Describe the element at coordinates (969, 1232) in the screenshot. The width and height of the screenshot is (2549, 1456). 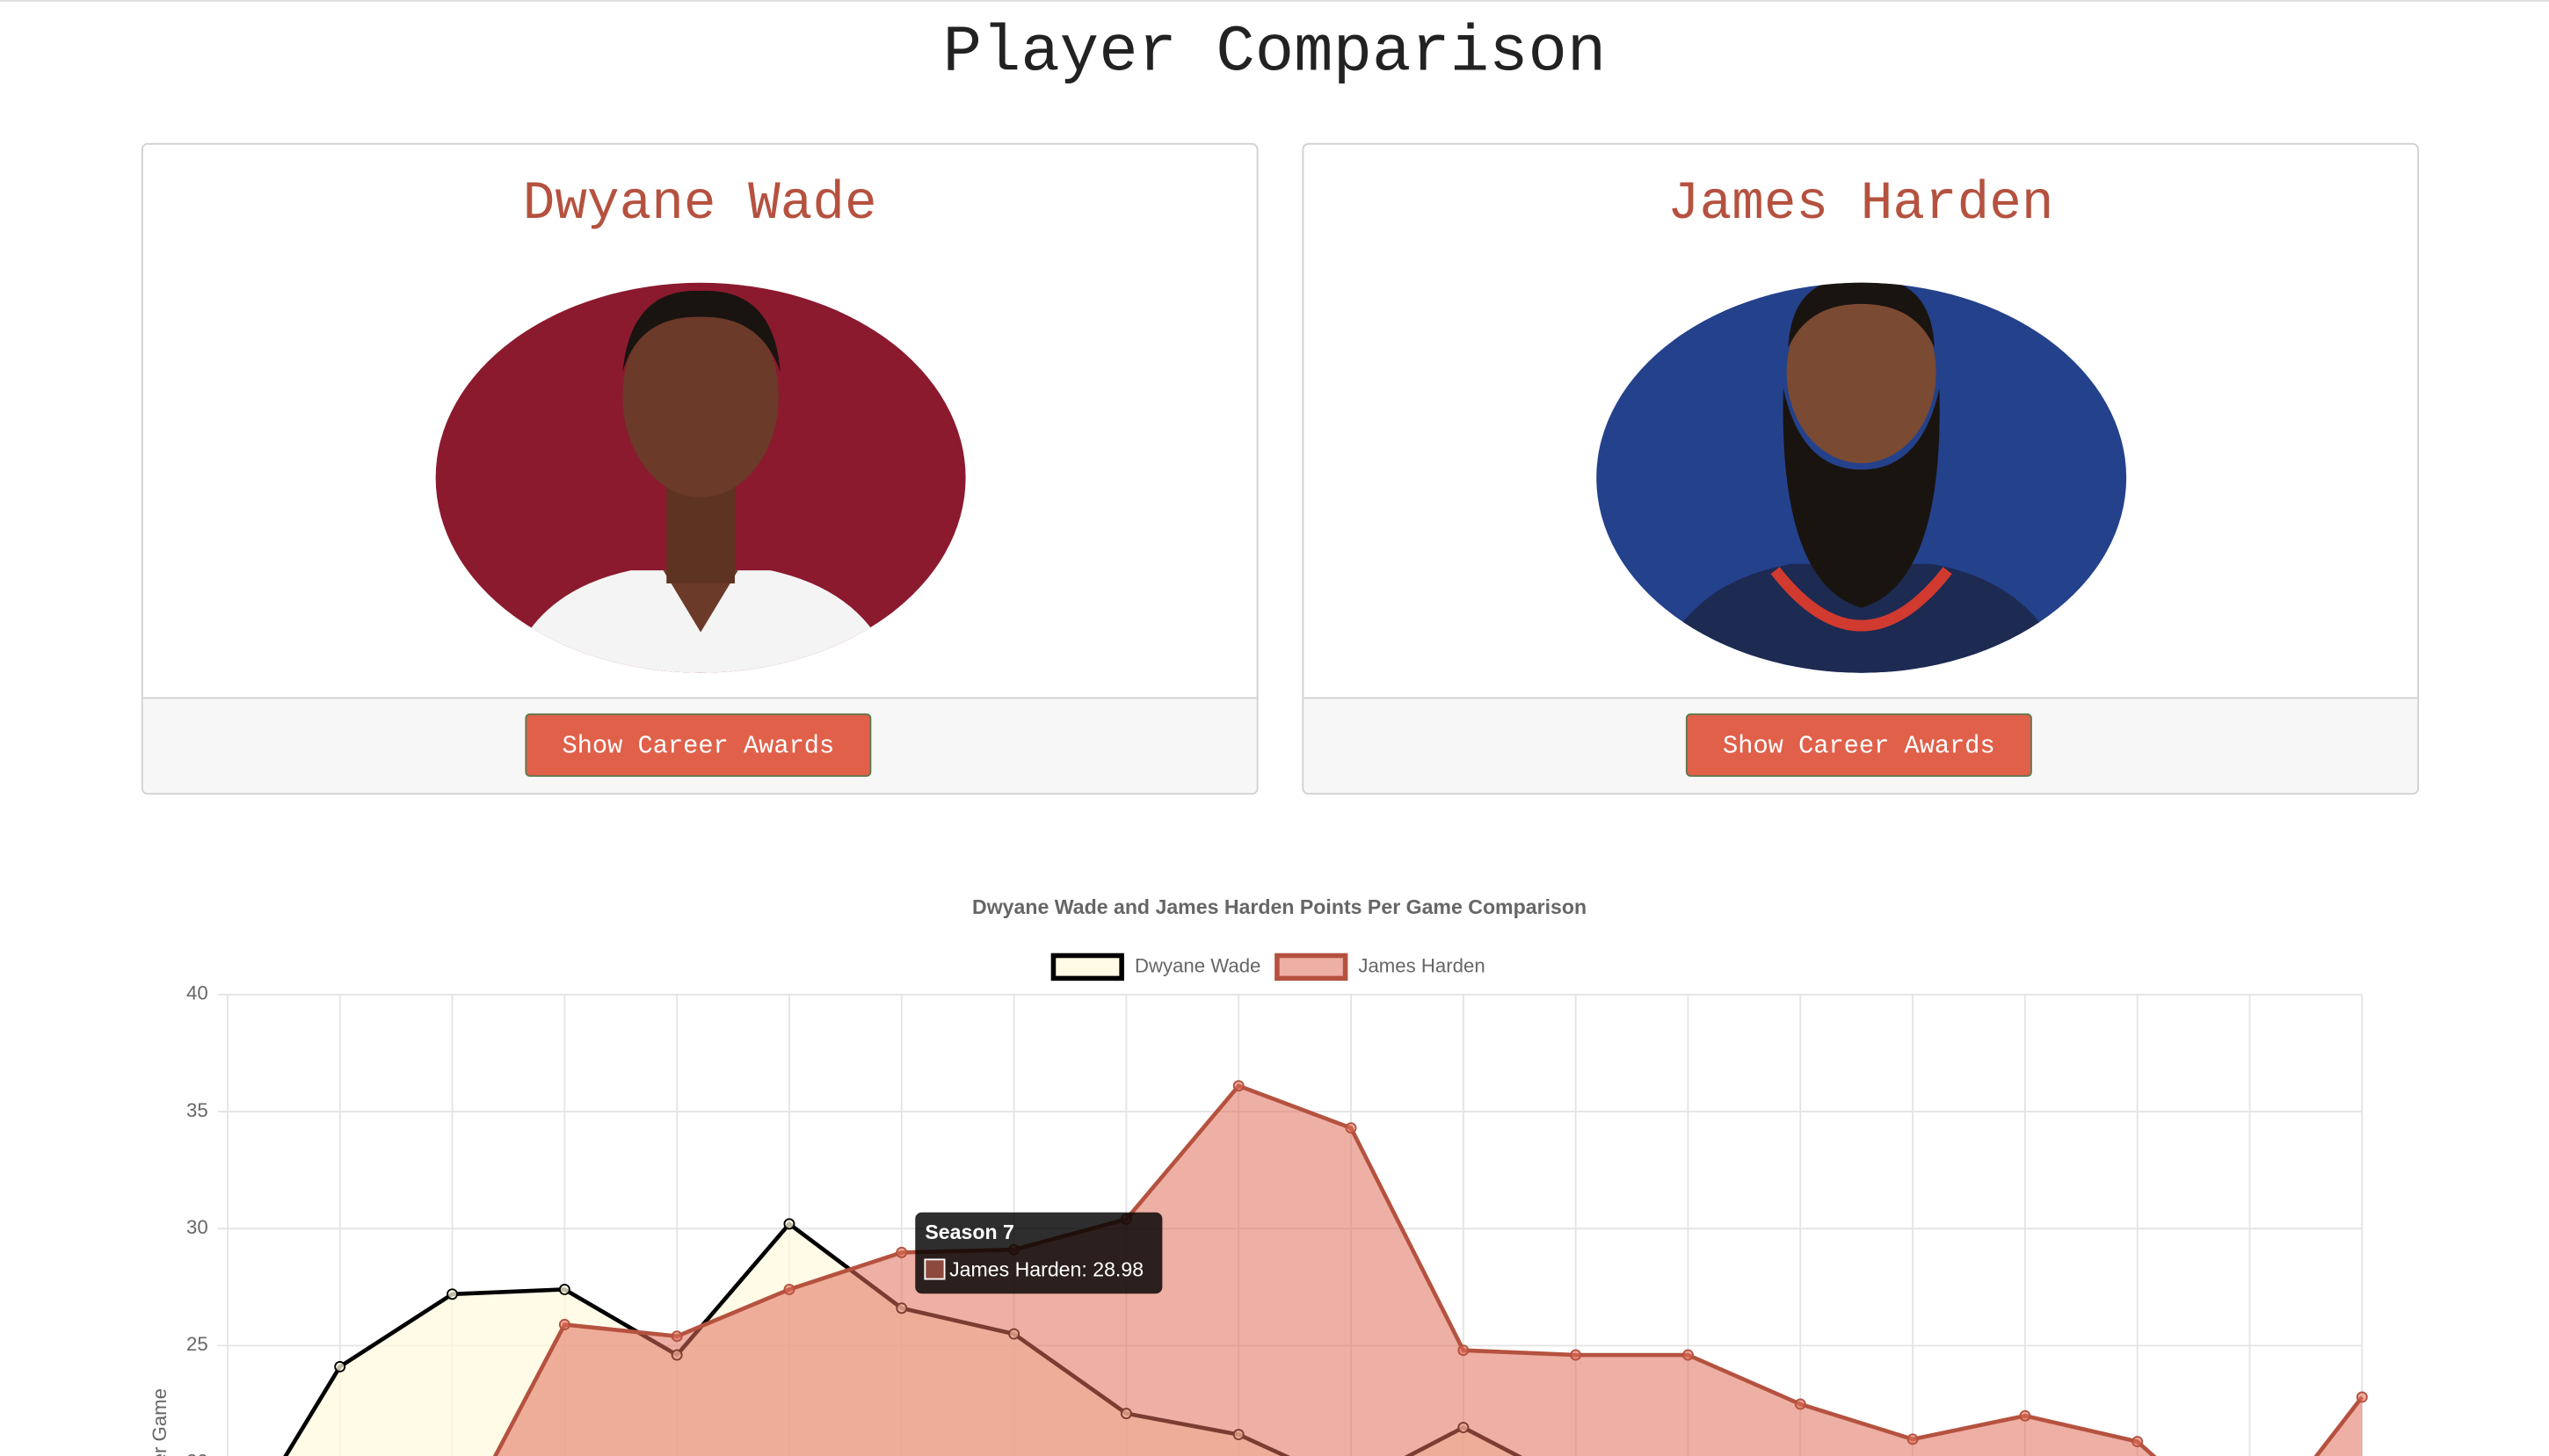
I see `tooltip-title: Season 7` at that location.